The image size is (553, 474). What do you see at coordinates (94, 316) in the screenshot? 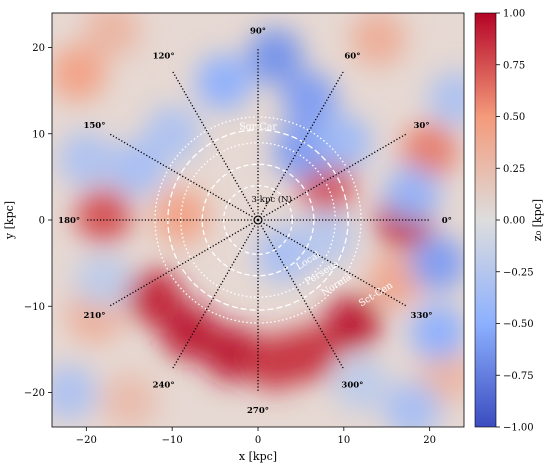
I see `angle-label-210: 210°` at bounding box center [94, 316].